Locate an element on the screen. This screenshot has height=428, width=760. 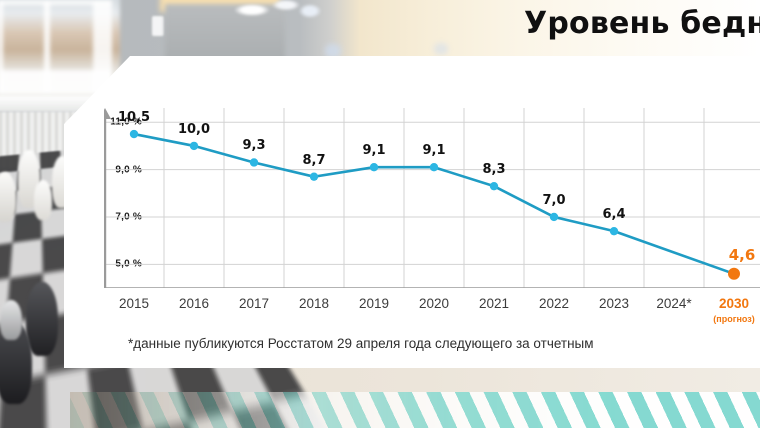
x-axis-tick-label: 2020 is located at coordinates (434, 303).